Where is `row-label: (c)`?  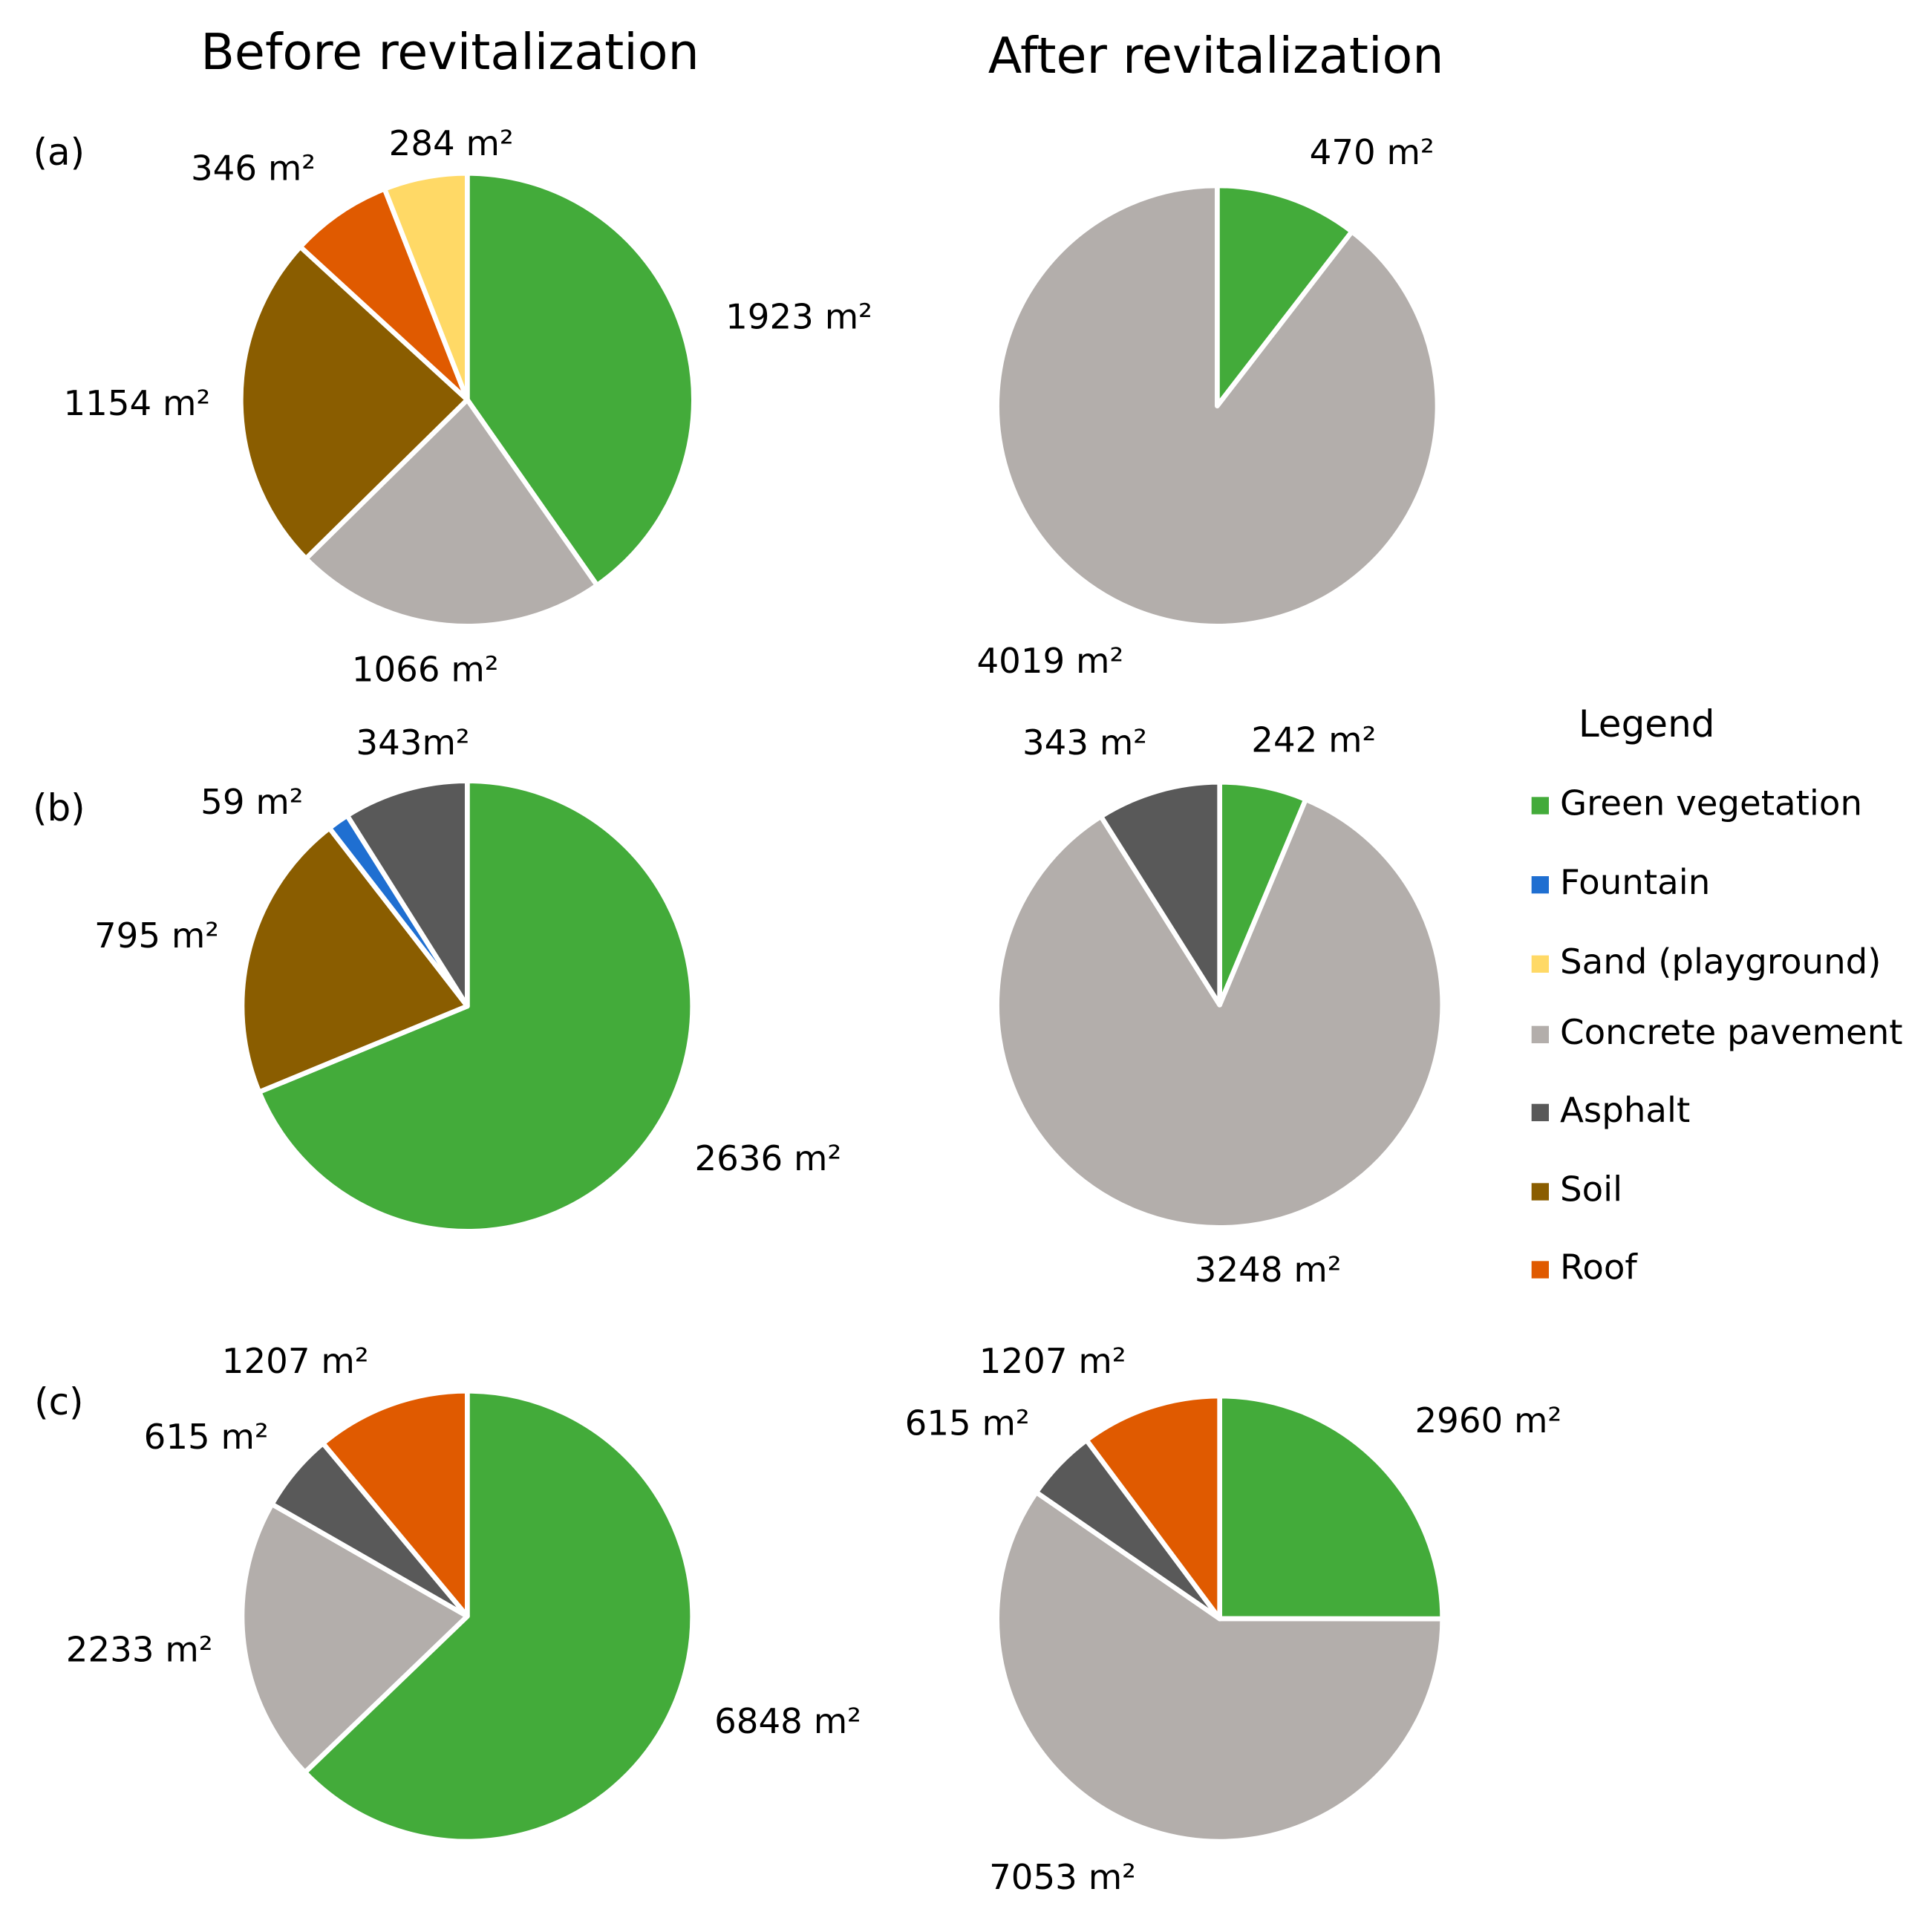 row-label: (c) is located at coordinates (59, 1401).